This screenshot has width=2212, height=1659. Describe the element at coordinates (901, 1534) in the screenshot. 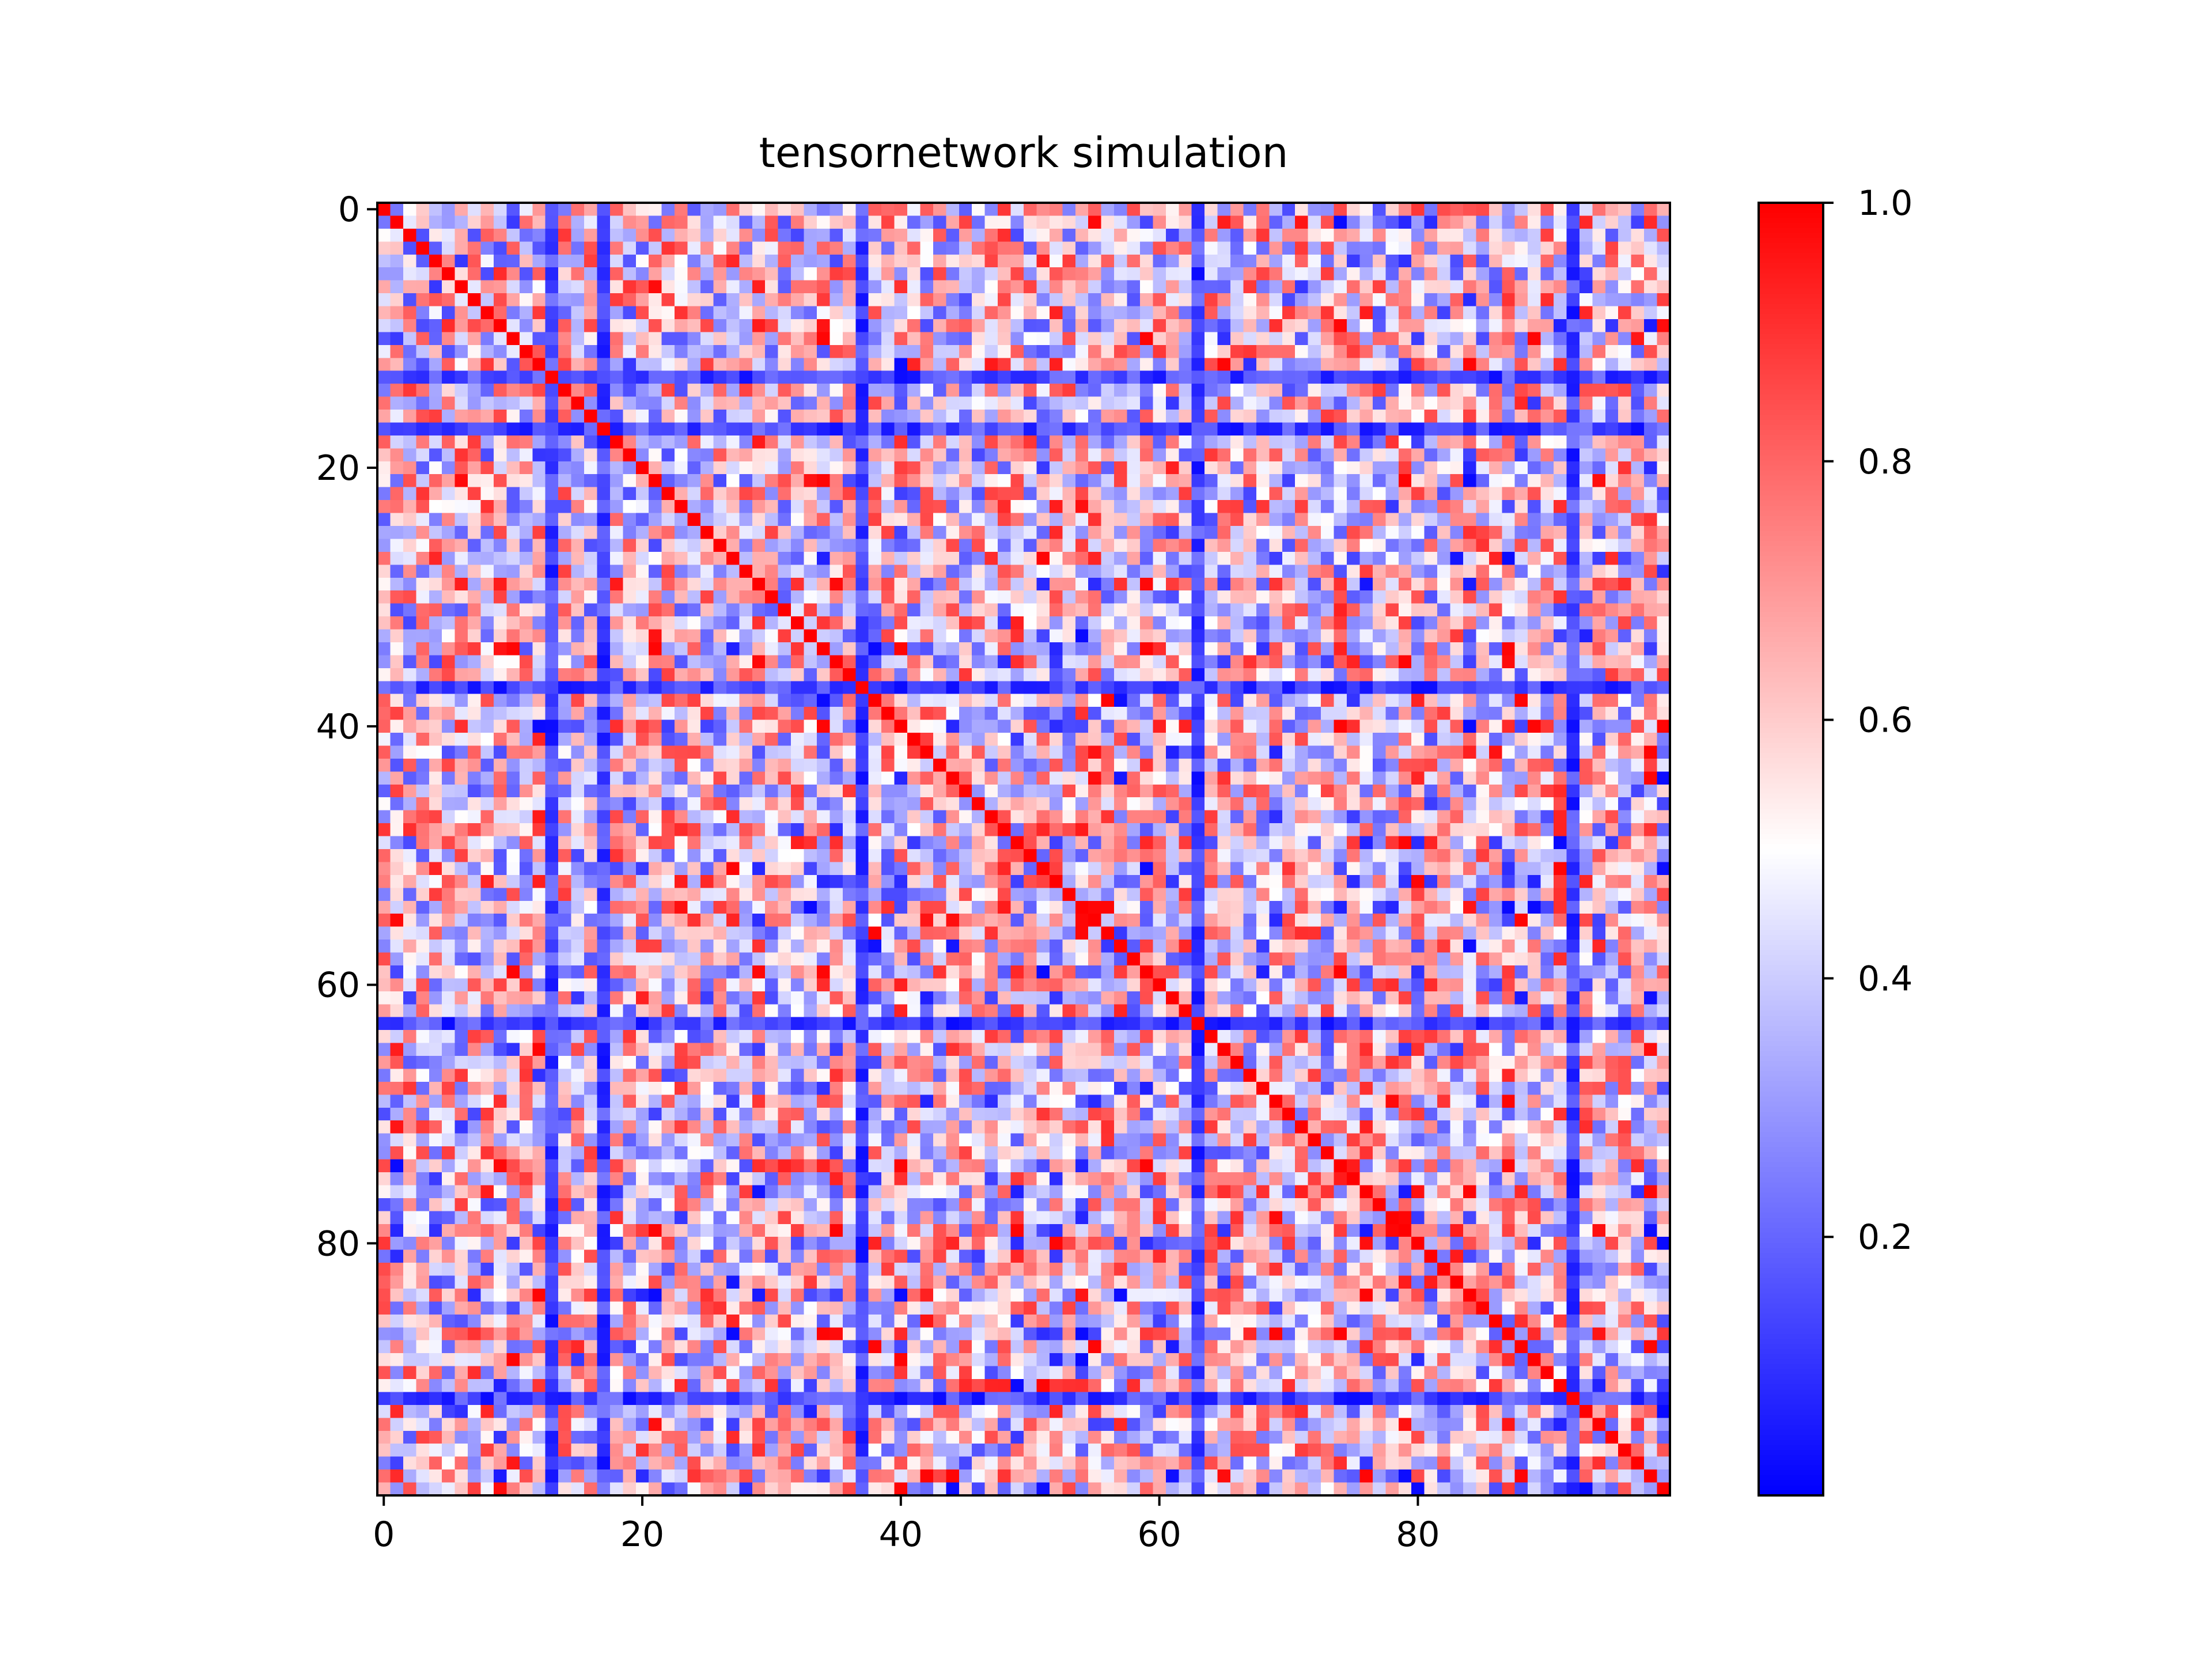

I see `x-tick-label: 40` at that location.